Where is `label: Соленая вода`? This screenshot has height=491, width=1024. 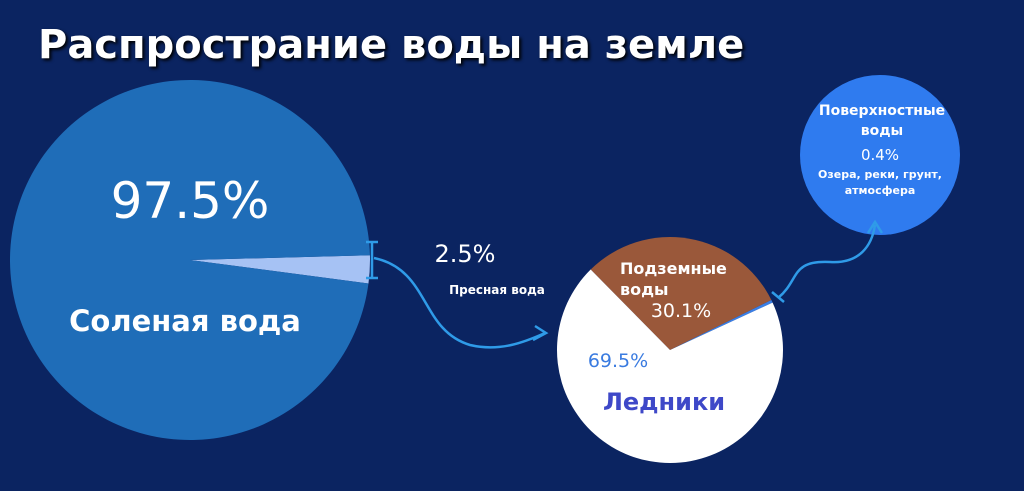 label: Соленая вода is located at coordinates (185, 321).